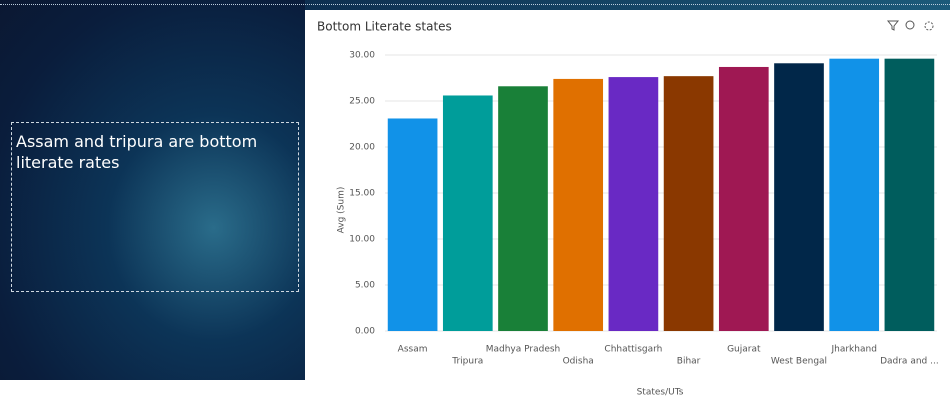 The height and width of the screenshot is (408, 950). Describe the element at coordinates (362, 102) in the screenshot. I see `y-tick-label: 25.00` at that location.